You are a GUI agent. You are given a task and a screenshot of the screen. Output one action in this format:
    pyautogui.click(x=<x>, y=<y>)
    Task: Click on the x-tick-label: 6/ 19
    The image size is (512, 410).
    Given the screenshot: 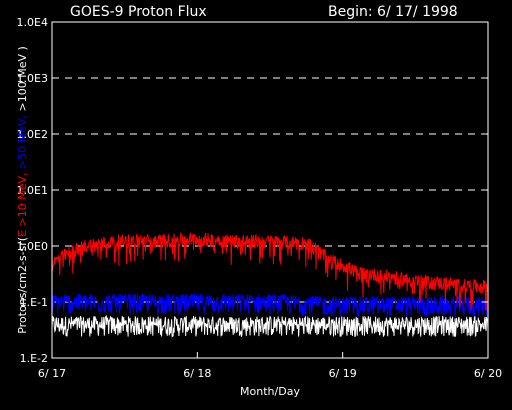 What is the action you would take?
    pyautogui.click(x=343, y=373)
    